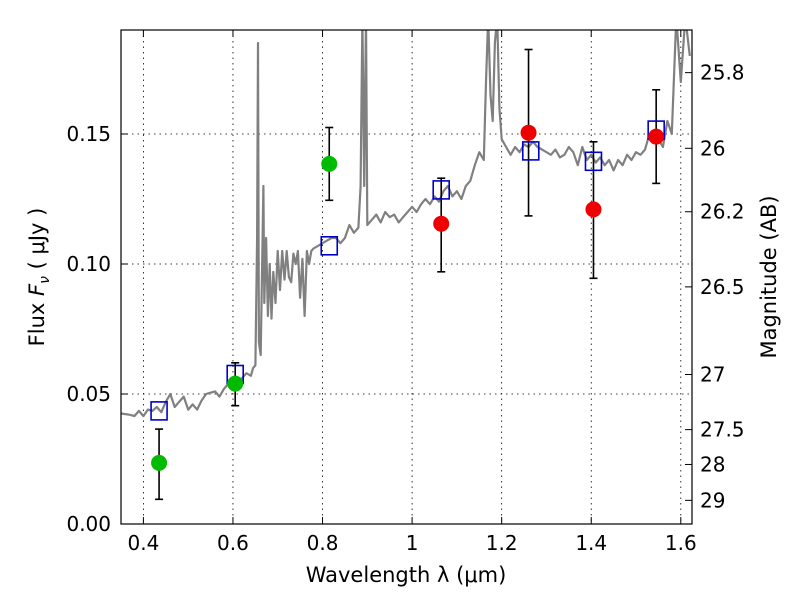 The height and width of the screenshot is (600, 800). What do you see at coordinates (323, 543) in the screenshot?
I see `x-tick-label: 0.8` at bounding box center [323, 543].